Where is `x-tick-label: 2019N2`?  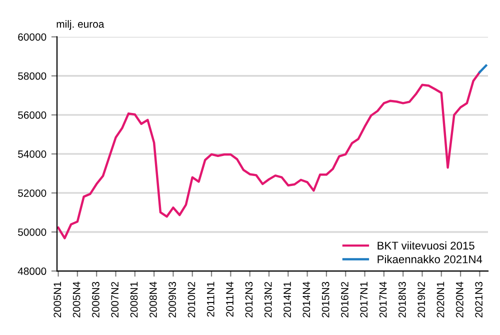 x-tick-label: 2019N2 is located at coordinates (422, 300).